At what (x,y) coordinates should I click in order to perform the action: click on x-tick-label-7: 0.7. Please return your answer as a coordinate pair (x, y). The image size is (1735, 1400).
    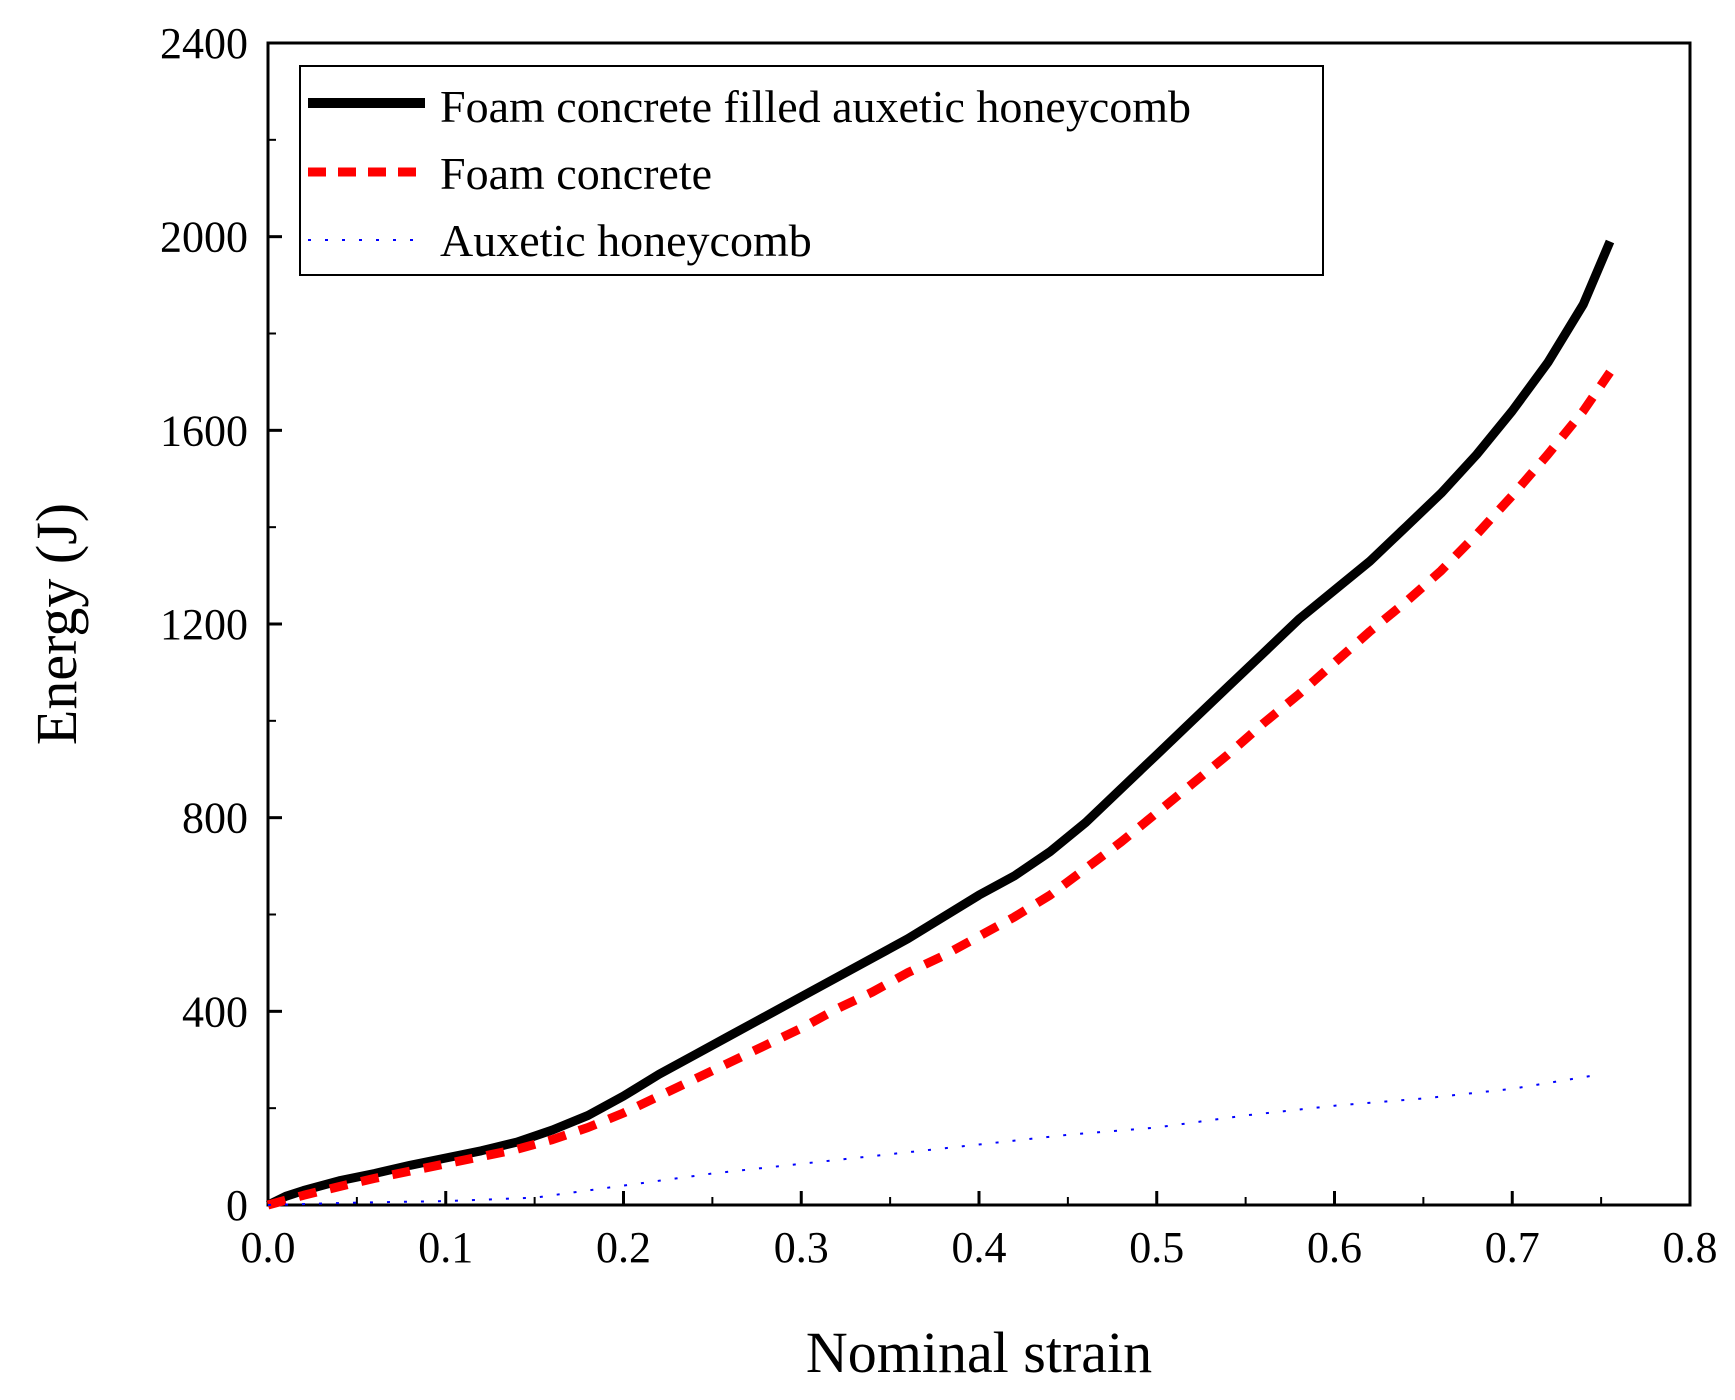
    Looking at the image, I should click on (1512, 1247).